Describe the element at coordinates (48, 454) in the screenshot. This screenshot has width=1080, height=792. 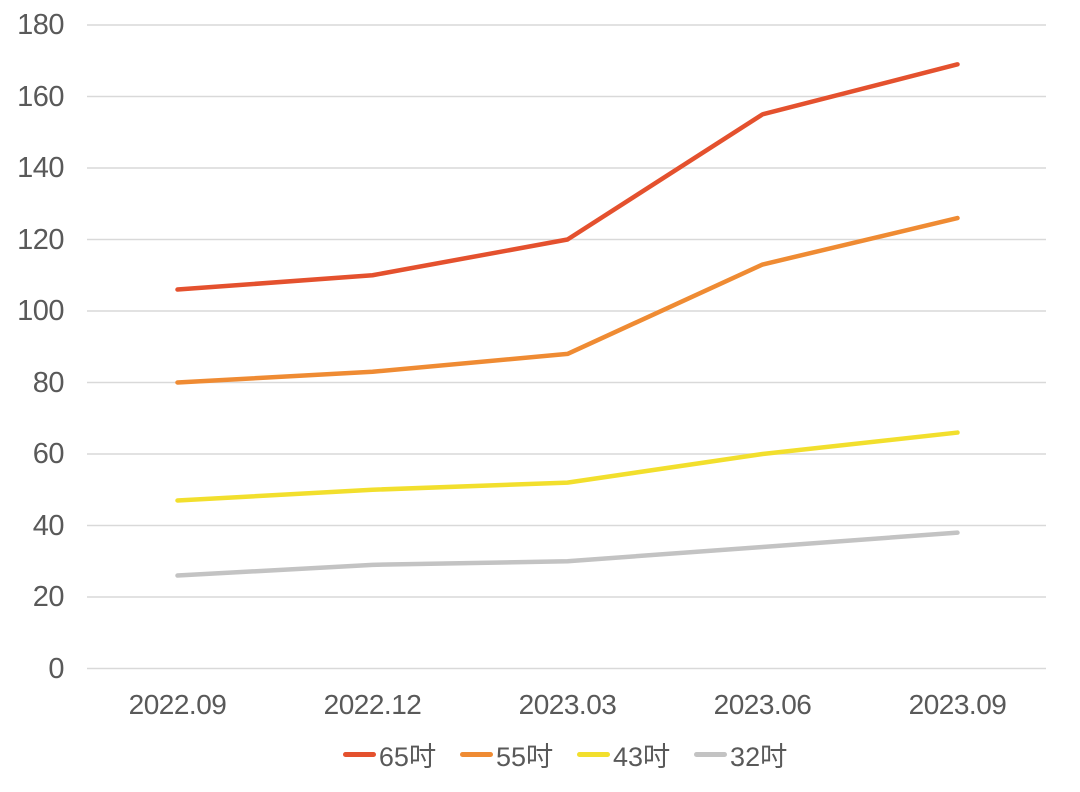
I see `y-tick-label: 60` at that location.